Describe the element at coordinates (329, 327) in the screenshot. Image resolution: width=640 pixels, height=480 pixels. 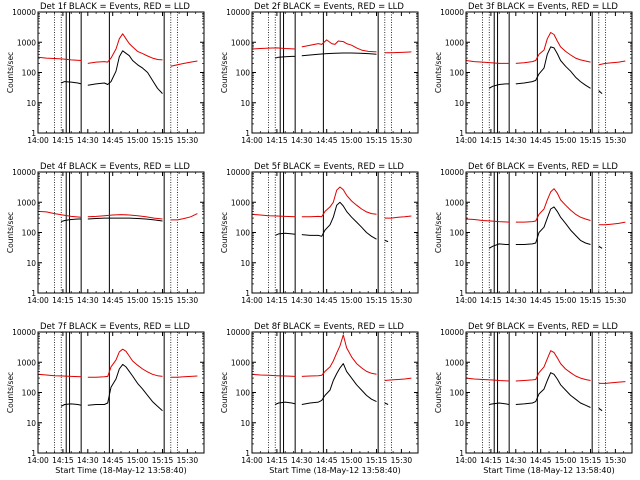
I see `panel-title: Det 8f BLACK = Events, RED = LLD` at that location.